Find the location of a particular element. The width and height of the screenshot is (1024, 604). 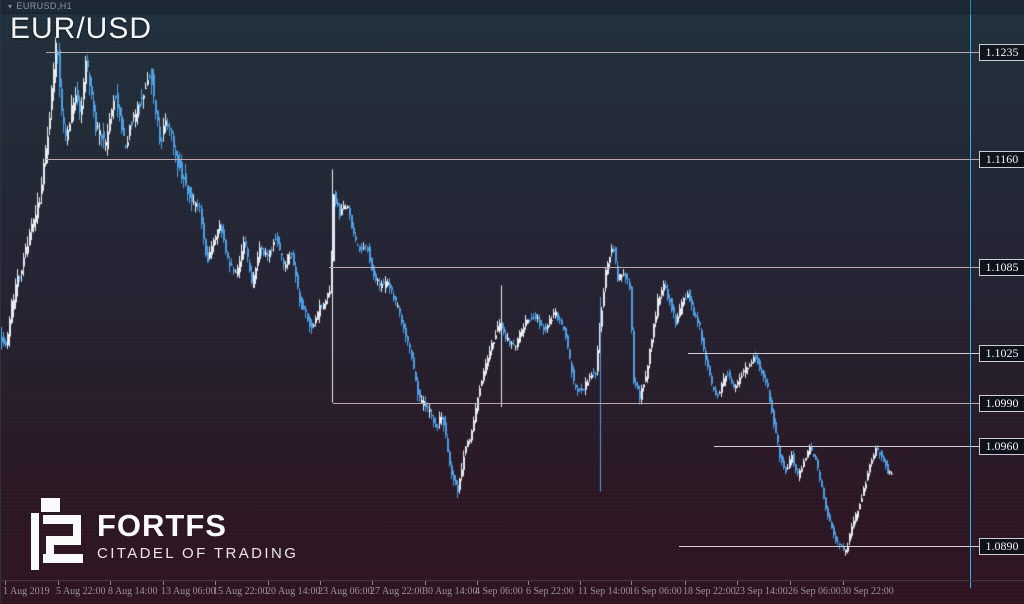

x-tick-label: 16 Sep 06:00 is located at coordinates (655, 591).